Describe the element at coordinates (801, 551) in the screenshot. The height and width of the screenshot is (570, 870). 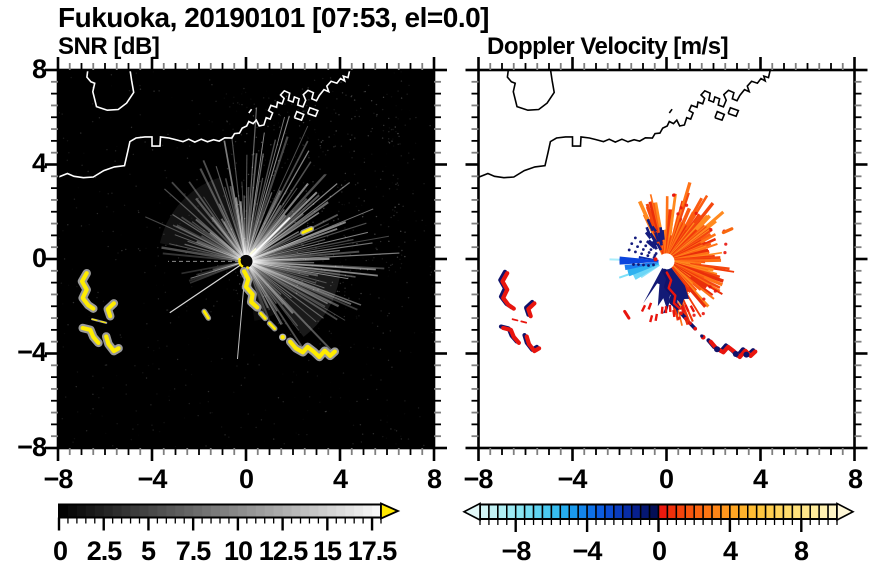
I see `doppler-cb-label: 8` at that location.